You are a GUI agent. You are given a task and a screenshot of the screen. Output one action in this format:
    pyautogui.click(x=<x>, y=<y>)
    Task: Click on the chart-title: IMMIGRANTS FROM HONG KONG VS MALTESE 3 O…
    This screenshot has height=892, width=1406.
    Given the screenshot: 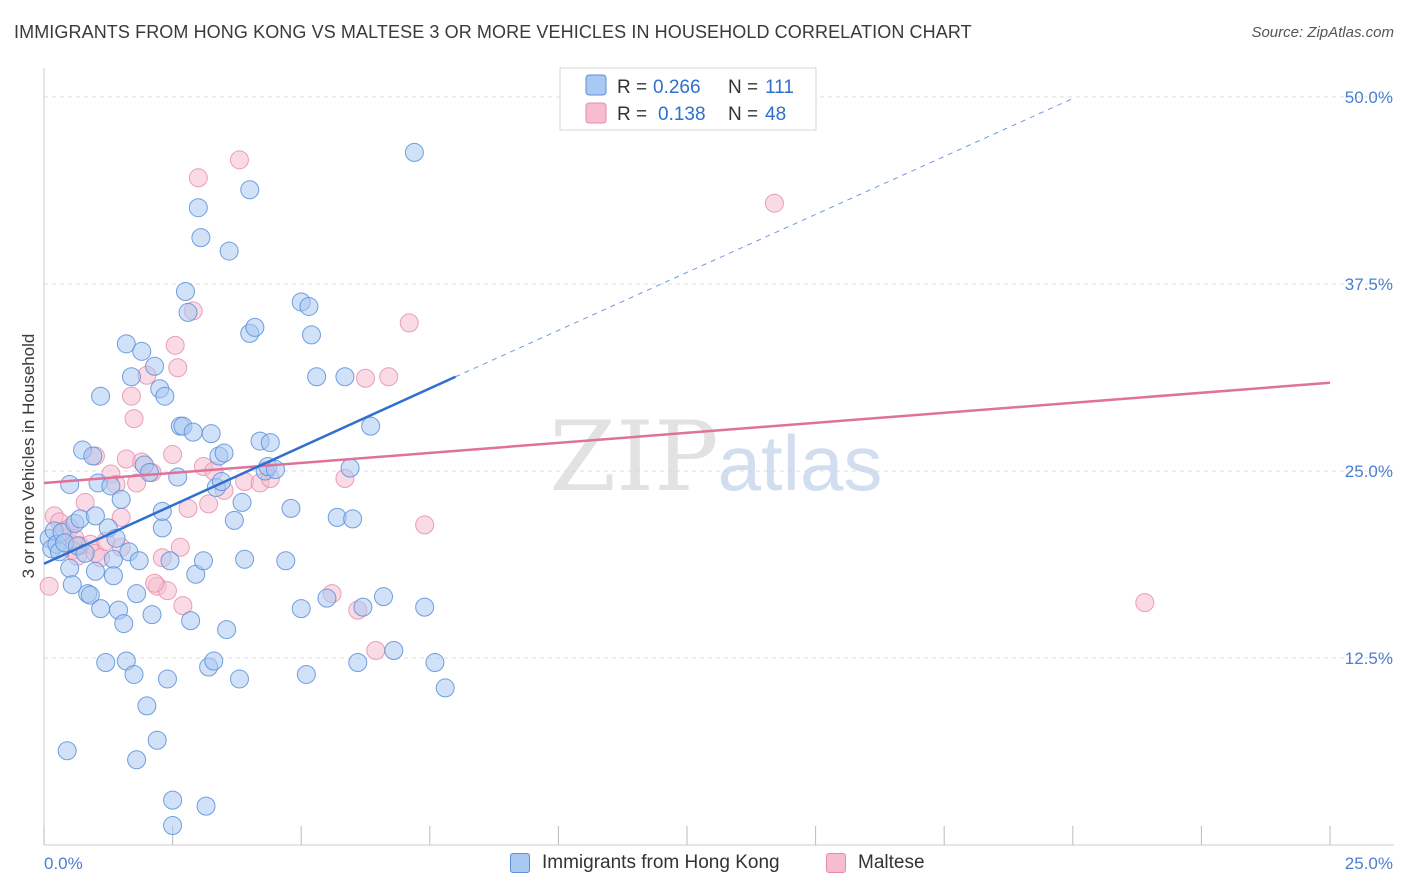 What is the action you would take?
    pyautogui.click(x=493, y=32)
    